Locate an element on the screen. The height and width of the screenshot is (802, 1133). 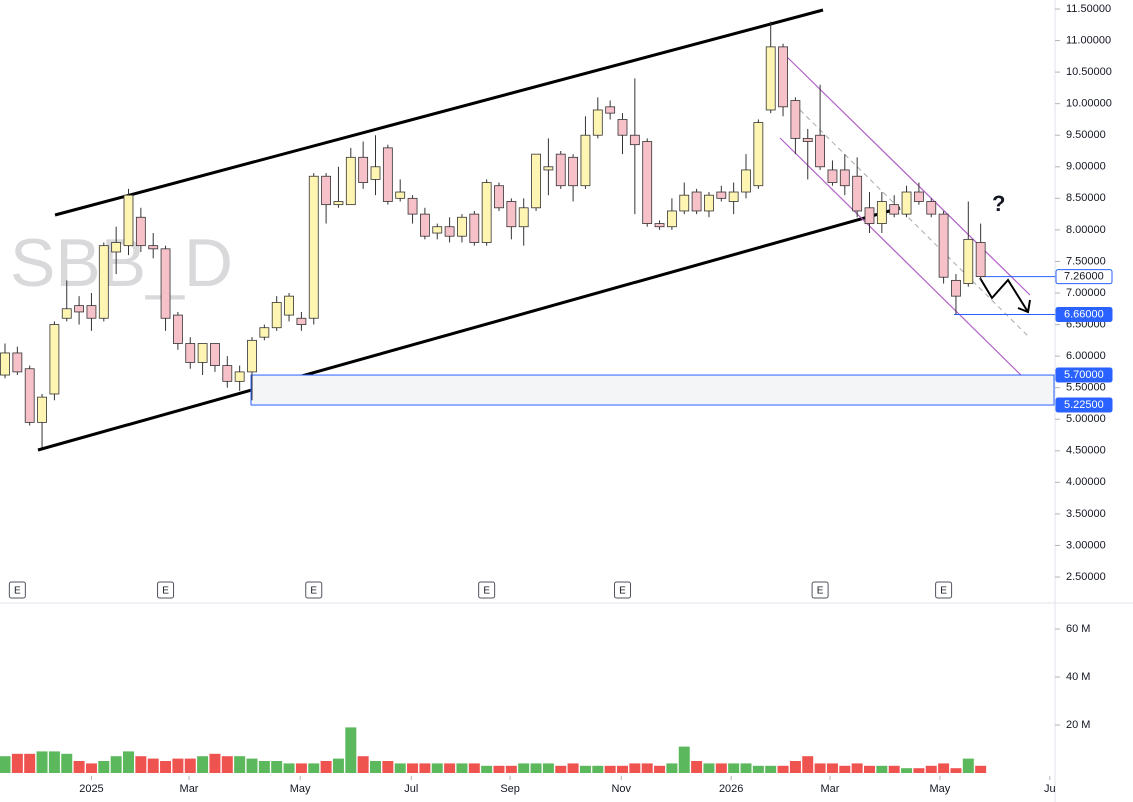
level-label: 6.66000 is located at coordinates (1084, 314).